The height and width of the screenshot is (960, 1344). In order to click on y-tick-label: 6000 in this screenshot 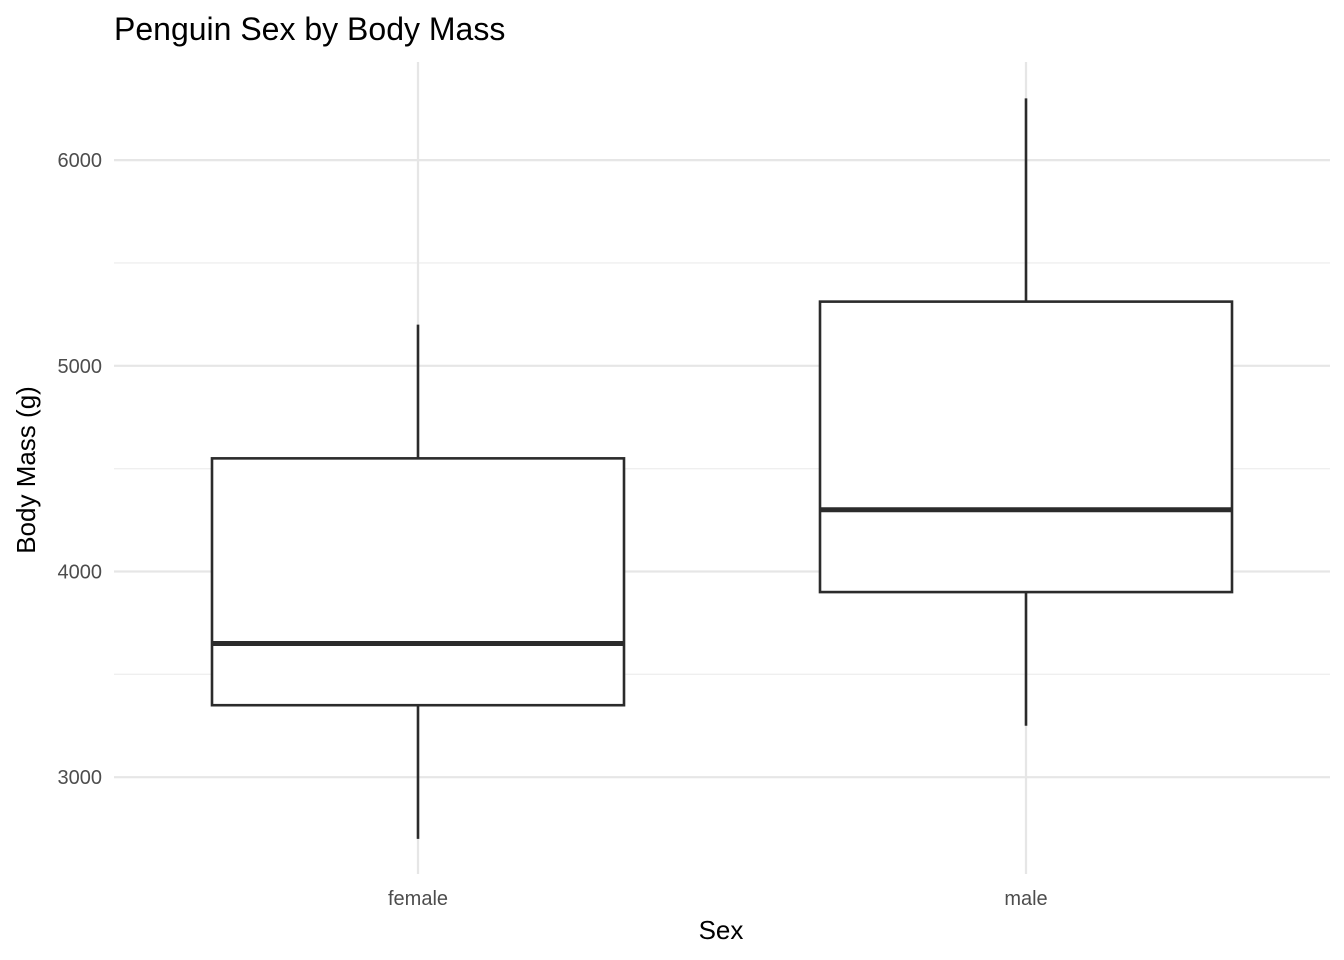, I will do `click(80, 161)`.